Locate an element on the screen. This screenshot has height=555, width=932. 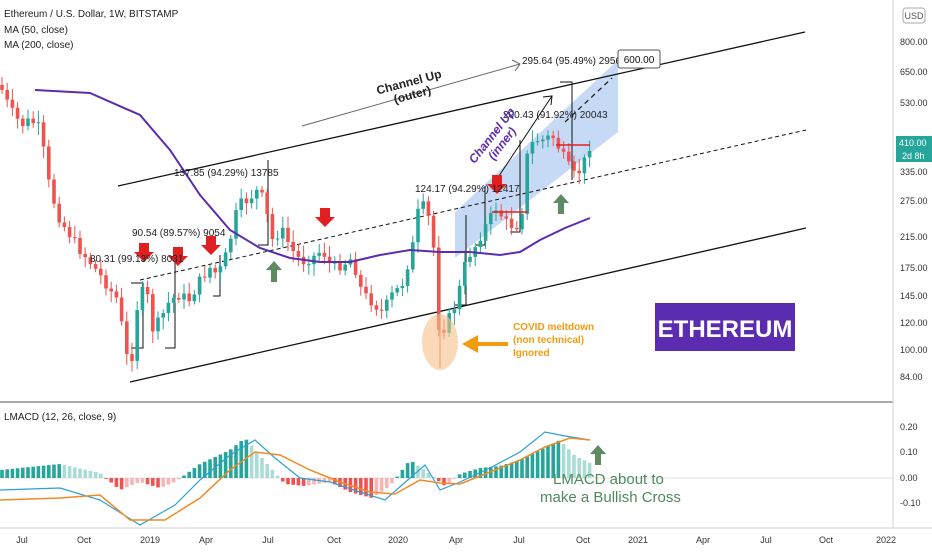
currency-button: USD is located at coordinates (914, 15).